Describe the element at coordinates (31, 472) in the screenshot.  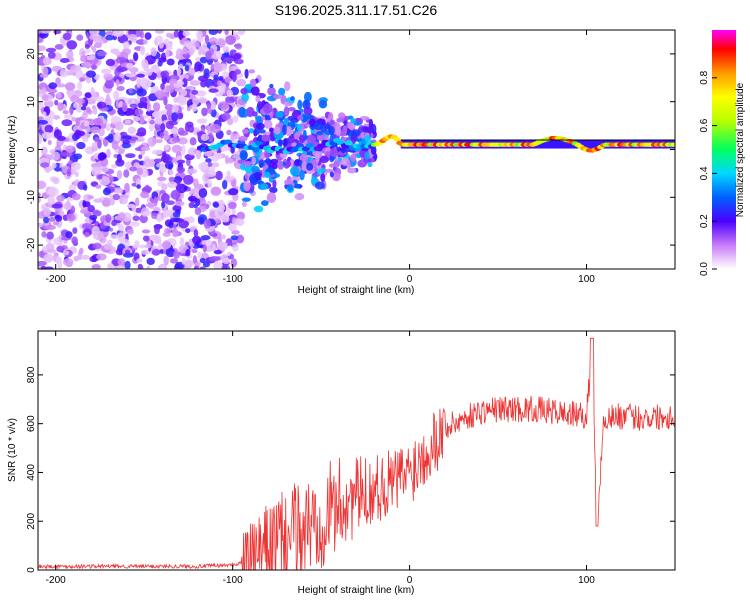
I see `snr-ytick-label: 400` at that location.